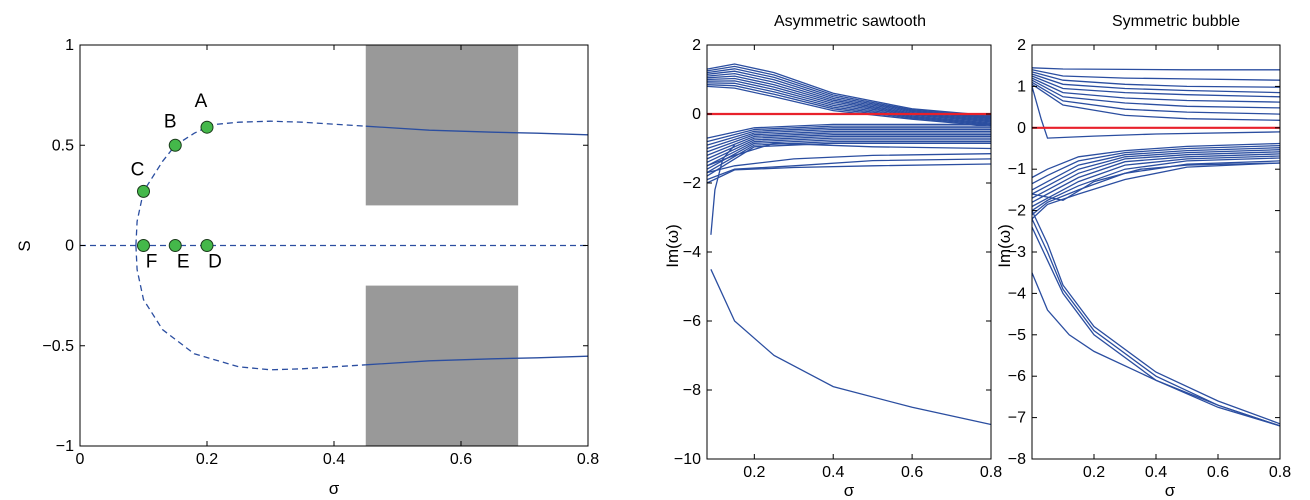 Image resolution: width=1310 pixels, height=500 pixels. Describe the element at coordinates (201, 101) in the screenshot. I see `point-label: A` at that location.